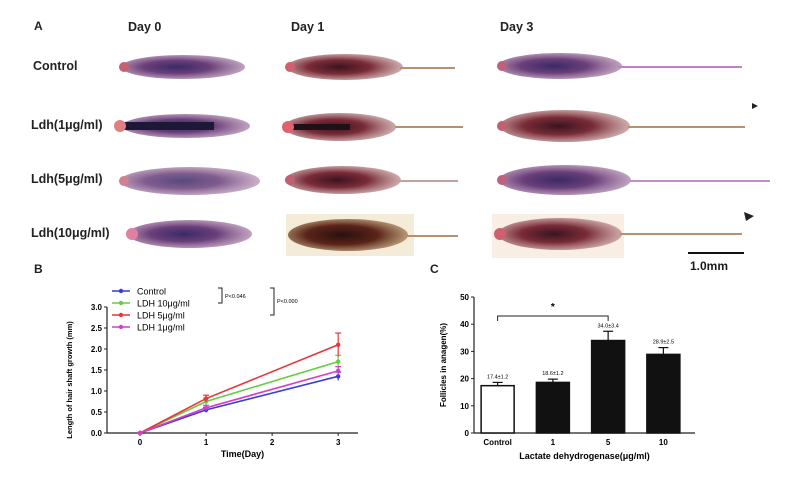 The width and height of the screenshot is (801, 477). Describe the element at coordinates (464, 297) in the screenshot. I see `y-tick-label: 50` at that location.